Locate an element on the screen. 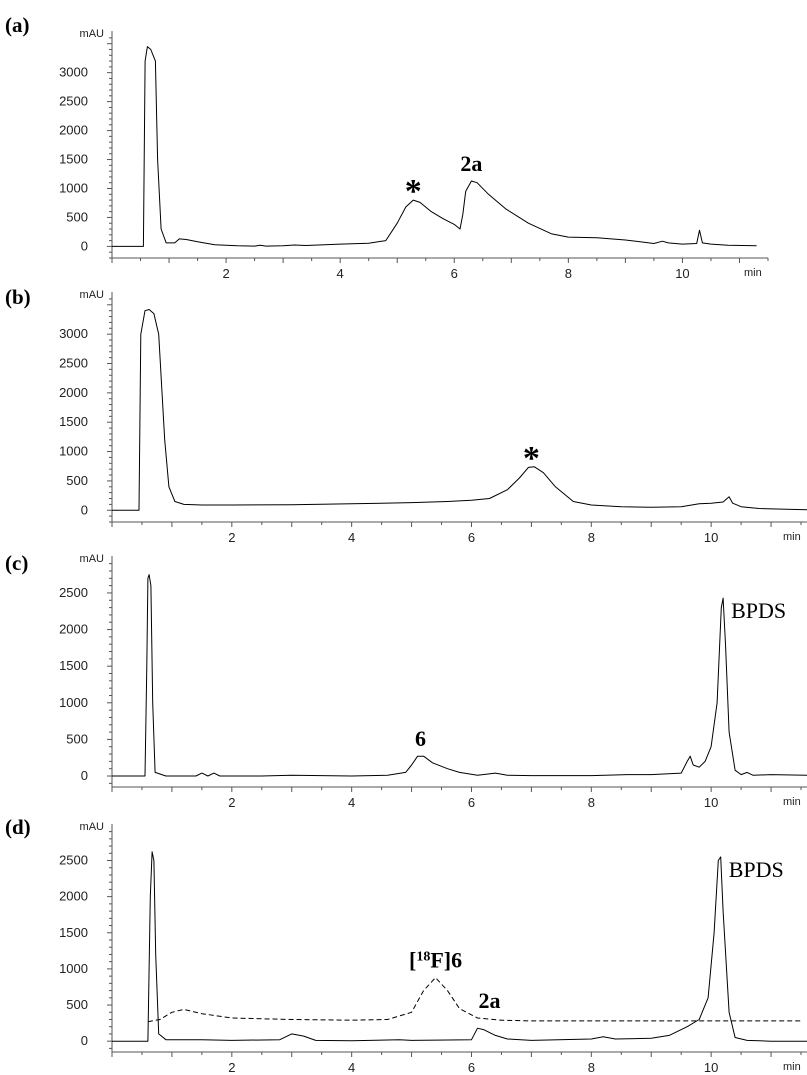 Image resolution: width=807 pixels, height=1075 pixels. peak-annotation: [18F]6 is located at coordinates (435, 960).